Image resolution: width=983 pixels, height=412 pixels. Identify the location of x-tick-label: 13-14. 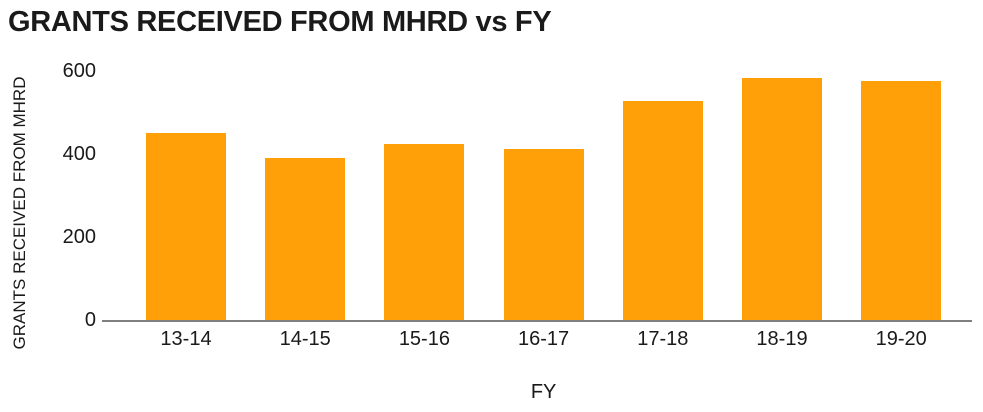
(186, 339).